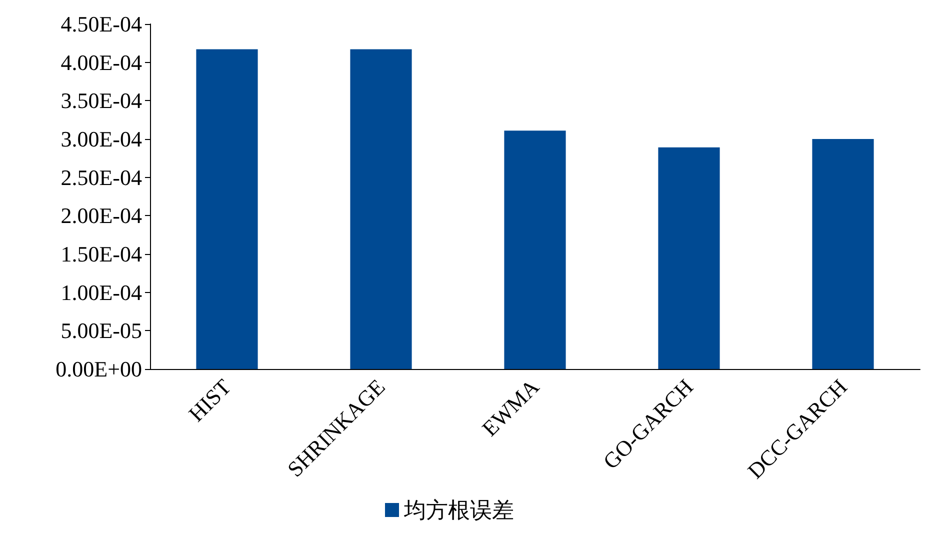 This screenshot has height=534, width=936. Describe the element at coordinates (101, 331) in the screenshot. I see `y-tick-label: 5.00E-05` at that location.